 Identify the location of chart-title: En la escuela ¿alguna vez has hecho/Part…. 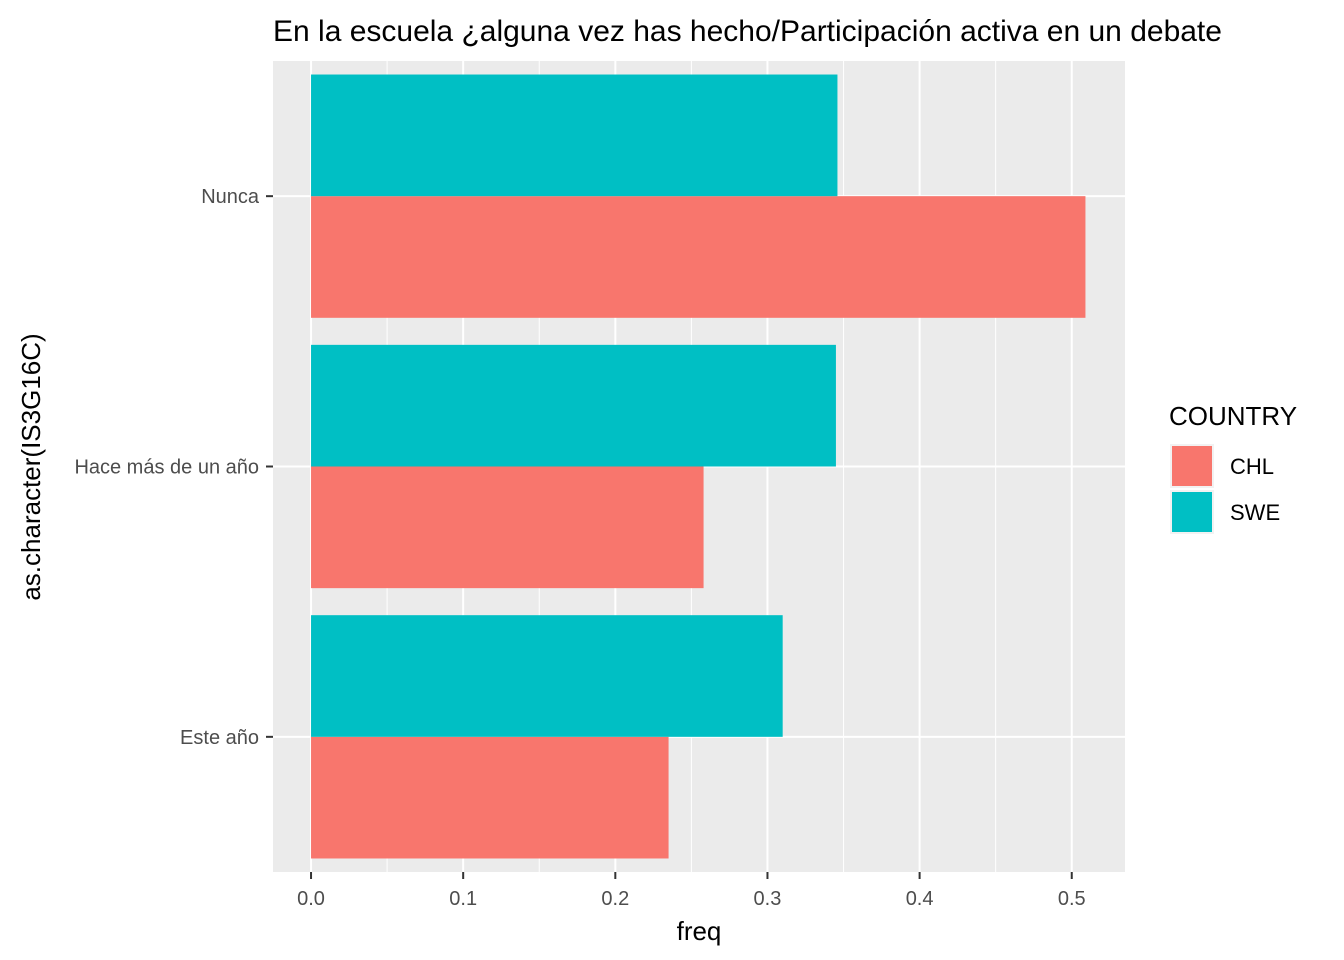
(747, 31).